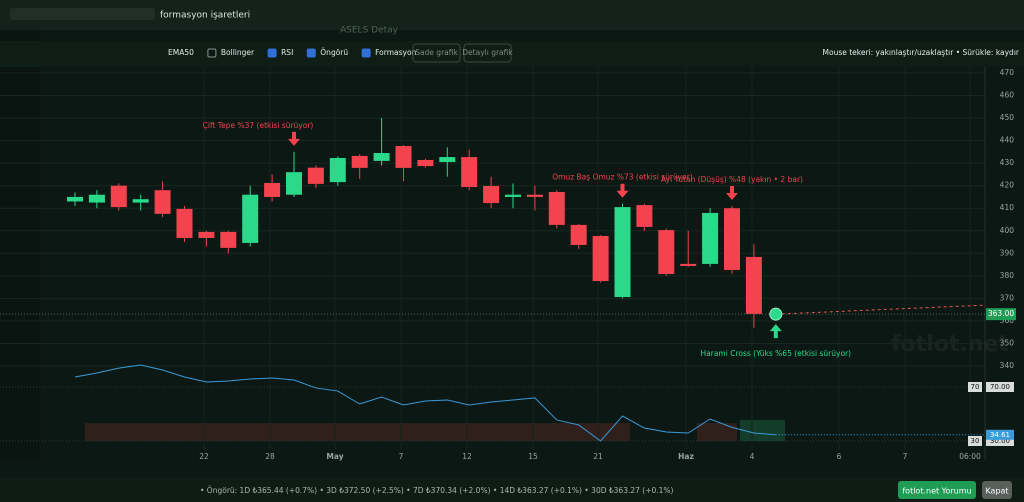  I want to click on window-title: formasyon işaretleri, so click(205, 16).